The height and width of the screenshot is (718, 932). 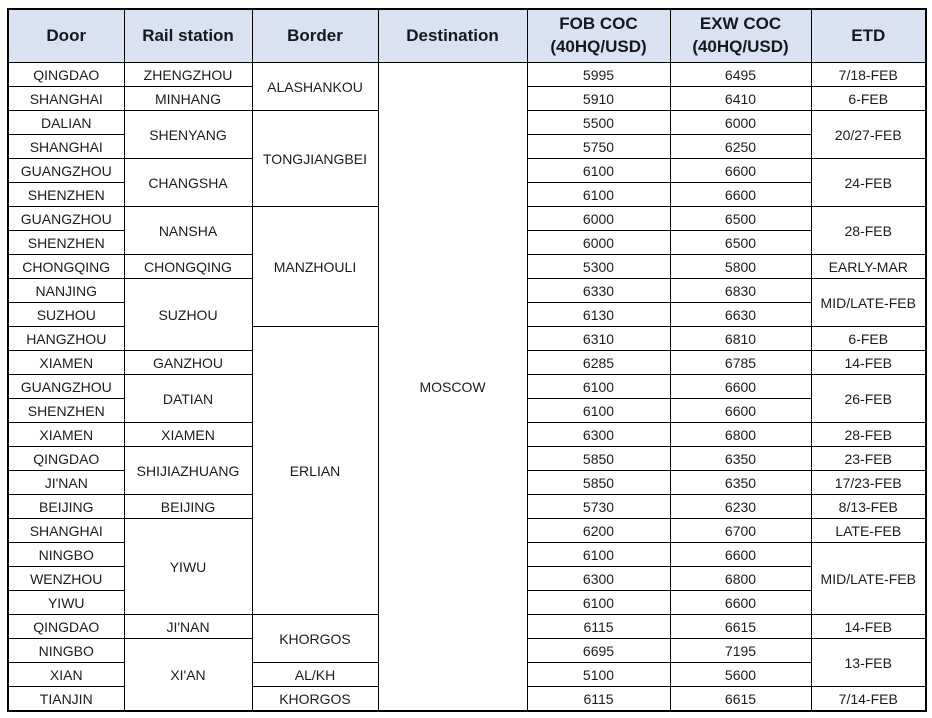 I want to click on cell-rail-station: NANSHA, so click(x=188, y=230).